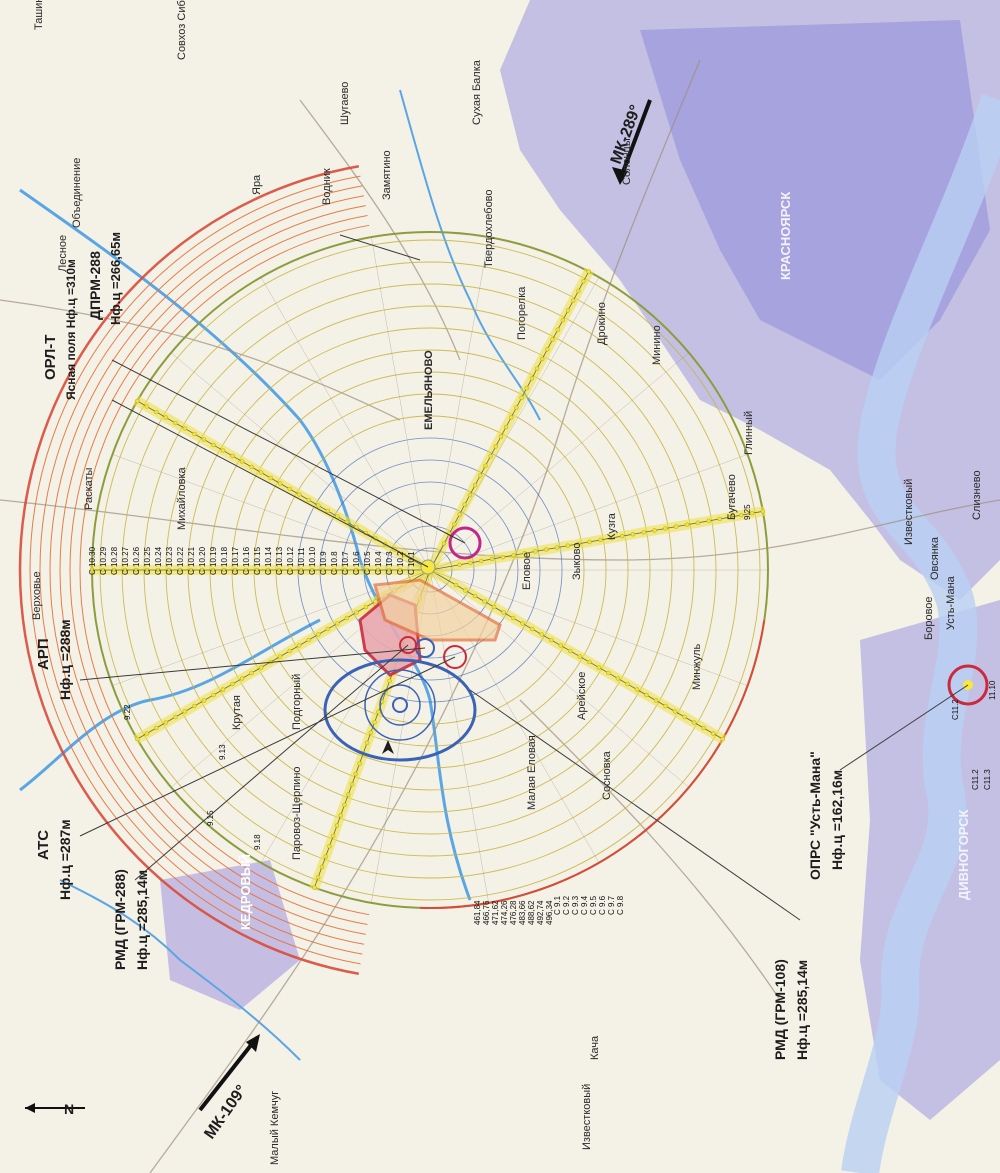 This screenshot has width=1000, height=1173. What do you see at coordinates (63, 253) in the screenshot?
I see `place-lesnoe: Лесное` at bounding box center [63, 253].